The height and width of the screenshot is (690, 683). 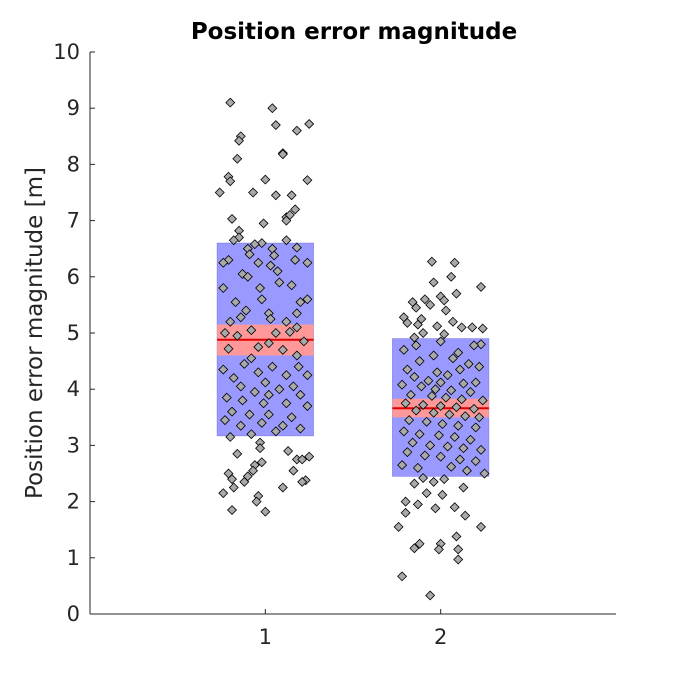 I want to click on x-tick-label: 2, so click(x=440, y=637).